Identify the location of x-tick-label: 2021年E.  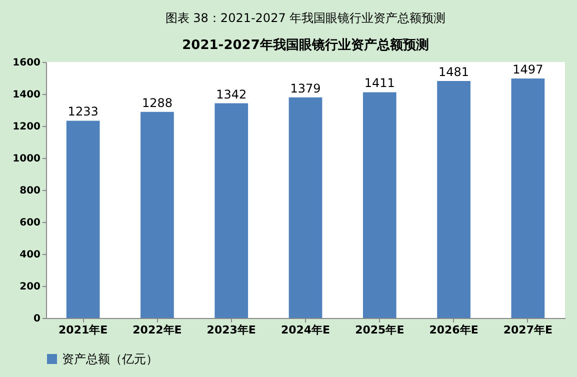
(83, 330).